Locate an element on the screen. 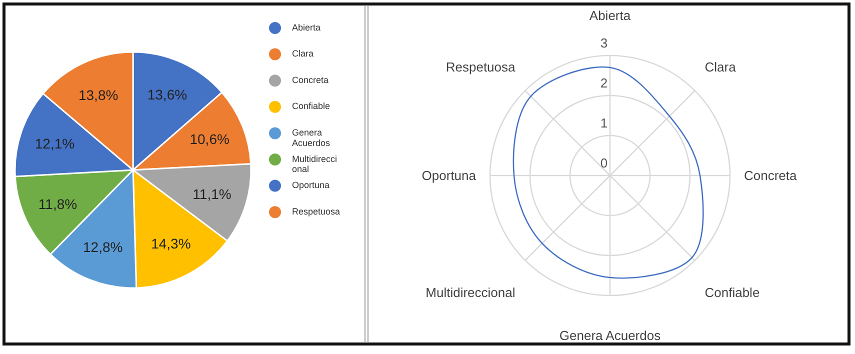 This screenshot has width=855, height=354. spoke-label: Multidireccional is located at coordinates (471, 292).